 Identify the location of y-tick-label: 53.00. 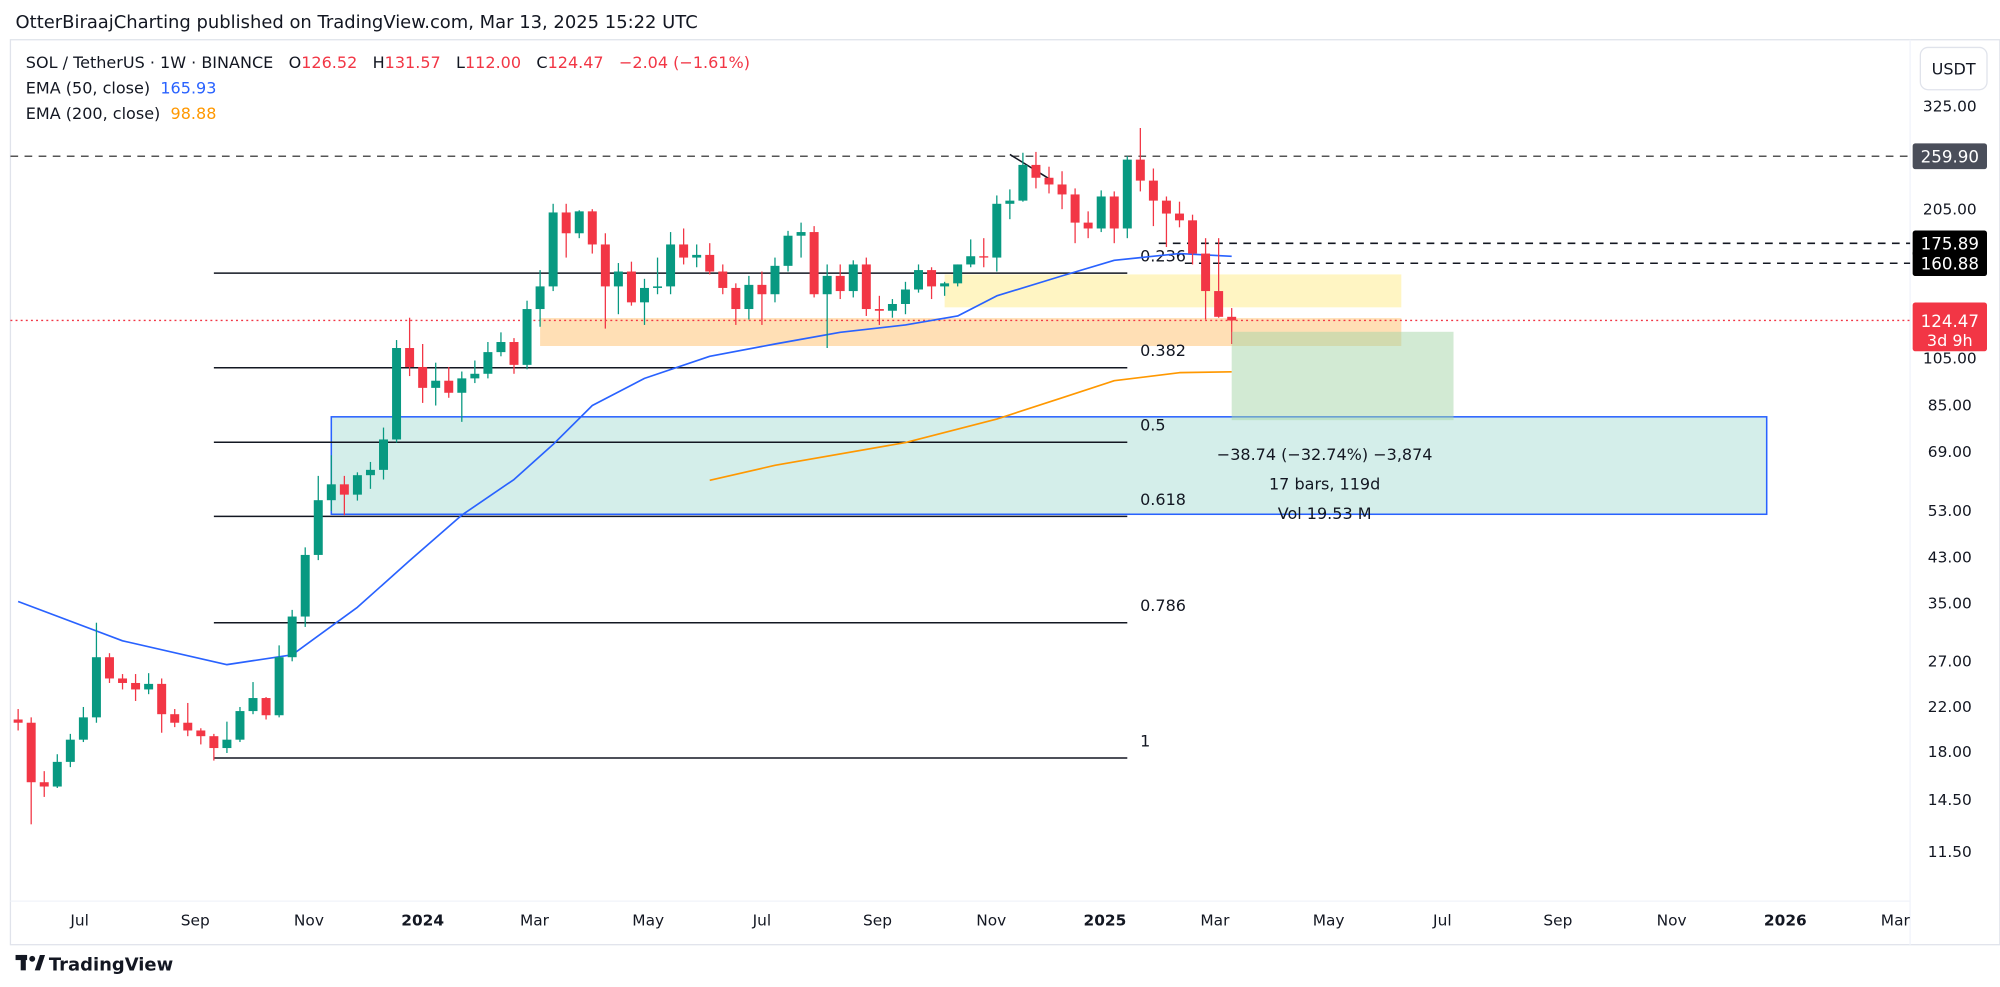
(1950, 511).